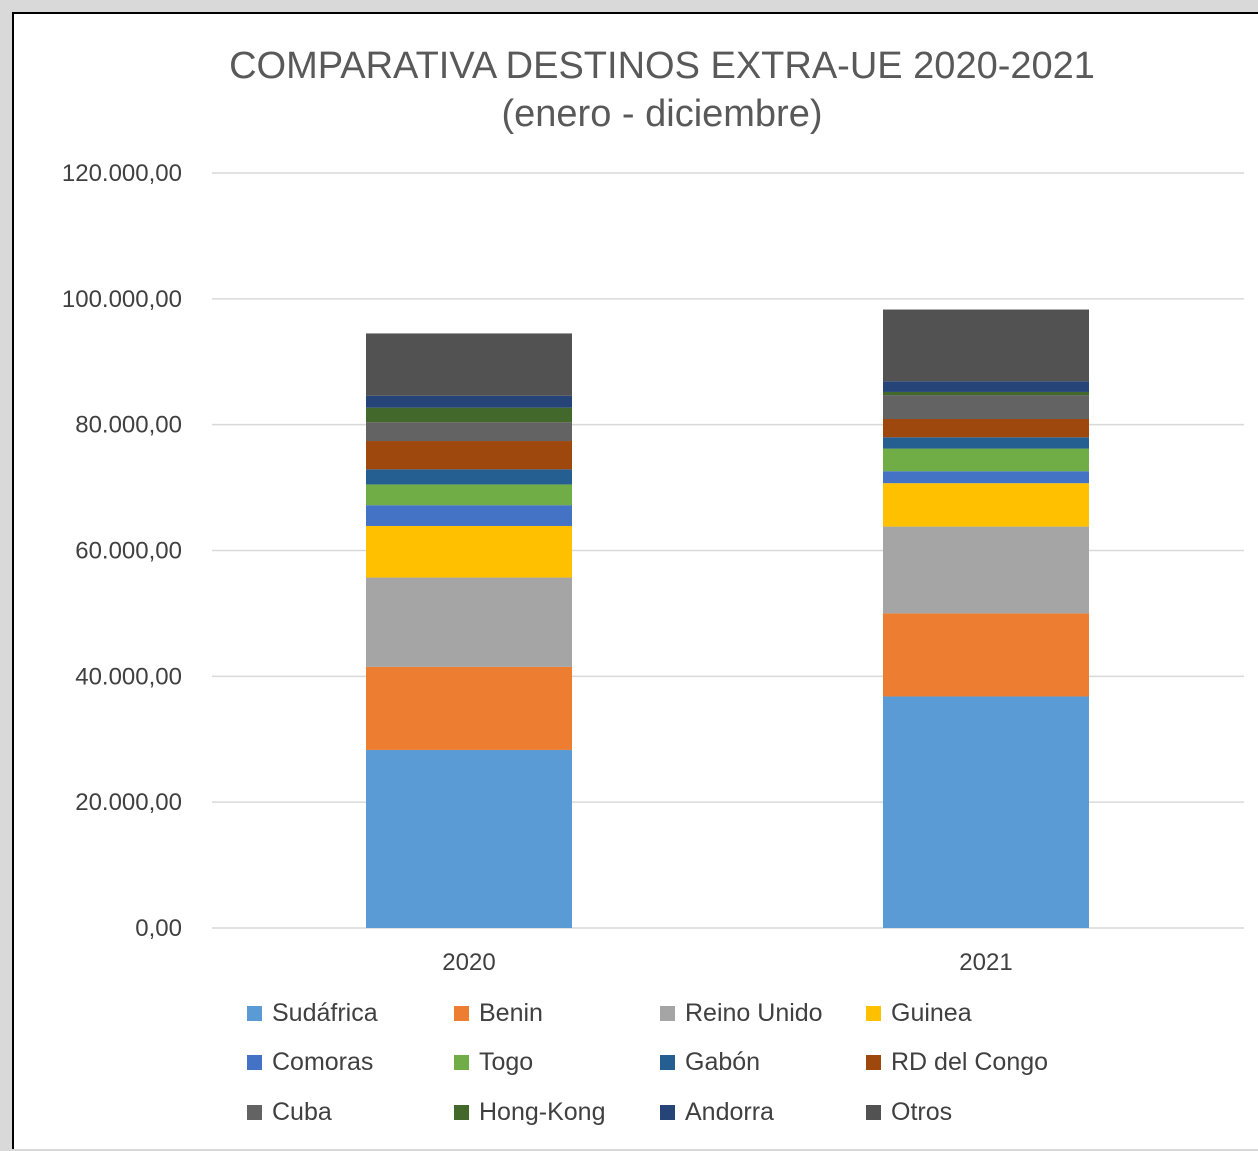  What do you see at coordinates (122, 173) in the screenshot?
I see `y-tick-label: 120.000,00` at bounding box center [122, 173].